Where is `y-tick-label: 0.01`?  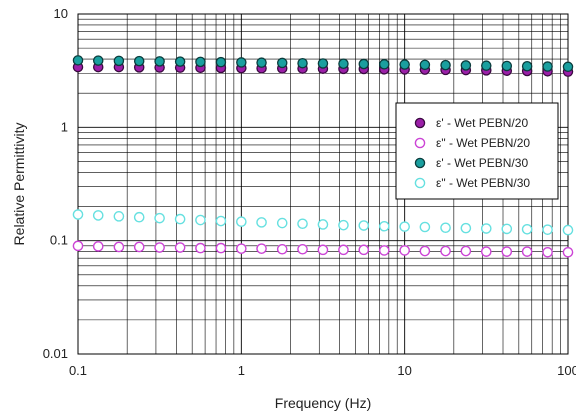 y-tick-label: 0.01 is located at coordinates (55, 353).